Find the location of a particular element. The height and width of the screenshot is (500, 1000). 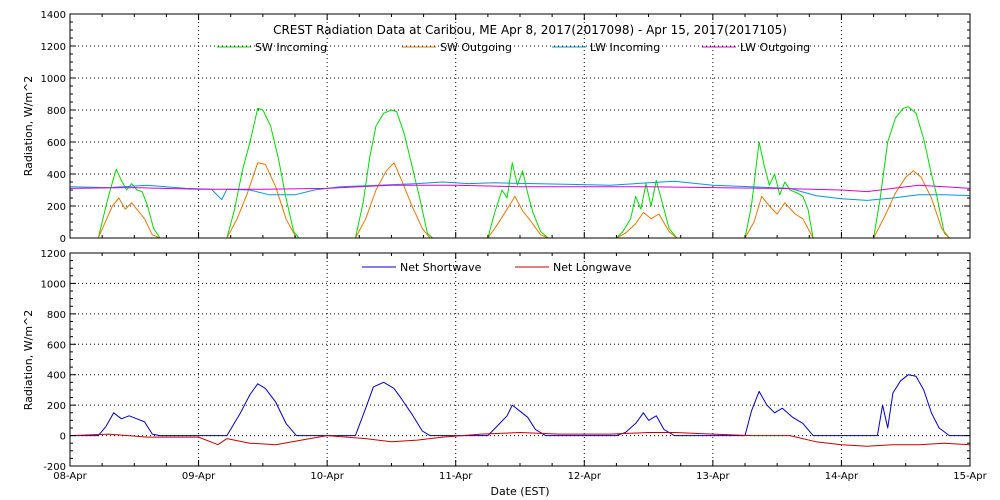

x-tick-label: 13-Apr is located at coordinates (713, 476).